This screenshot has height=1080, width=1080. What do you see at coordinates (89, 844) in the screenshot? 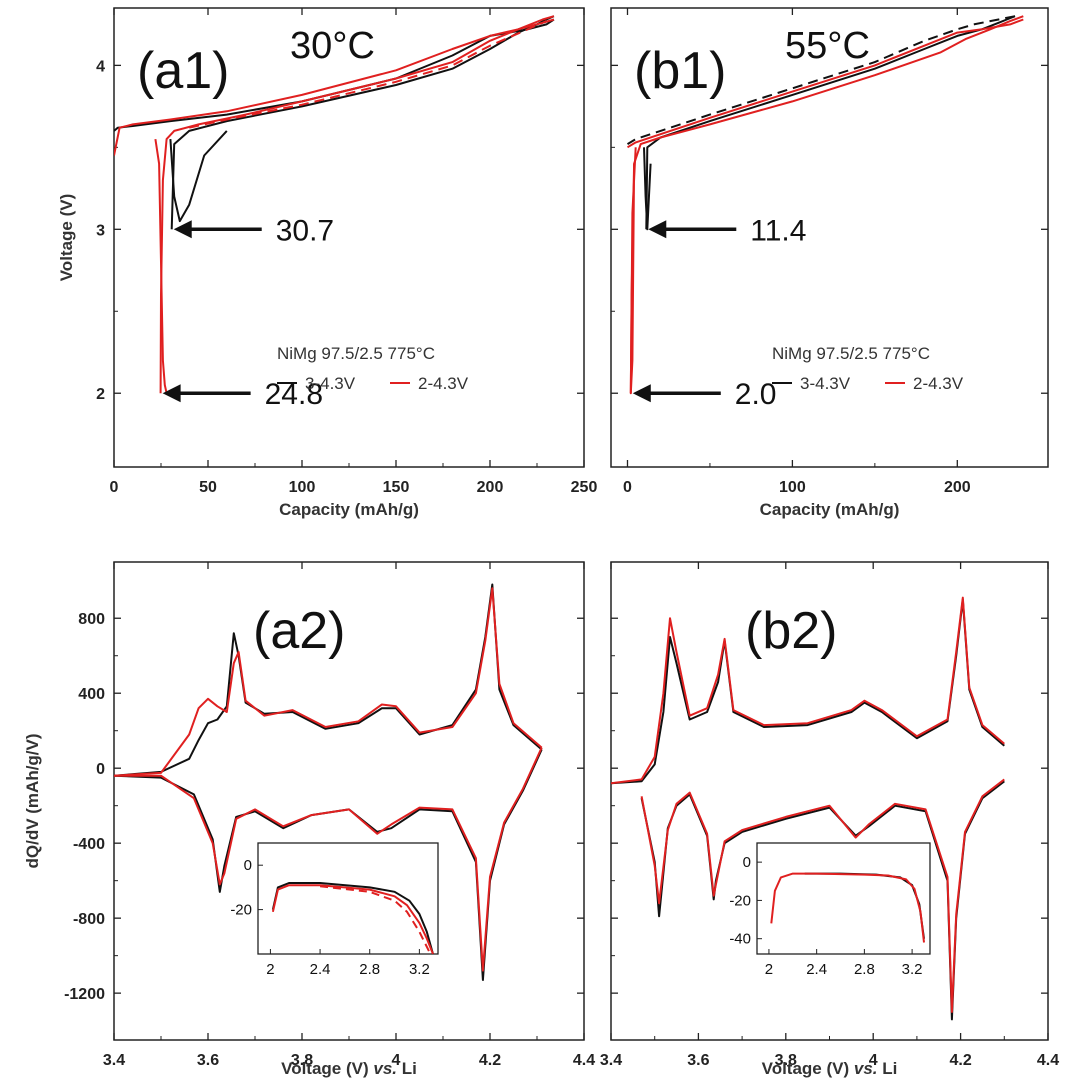
I see `y-tick-label: -400` at bounding box center [89, 844].